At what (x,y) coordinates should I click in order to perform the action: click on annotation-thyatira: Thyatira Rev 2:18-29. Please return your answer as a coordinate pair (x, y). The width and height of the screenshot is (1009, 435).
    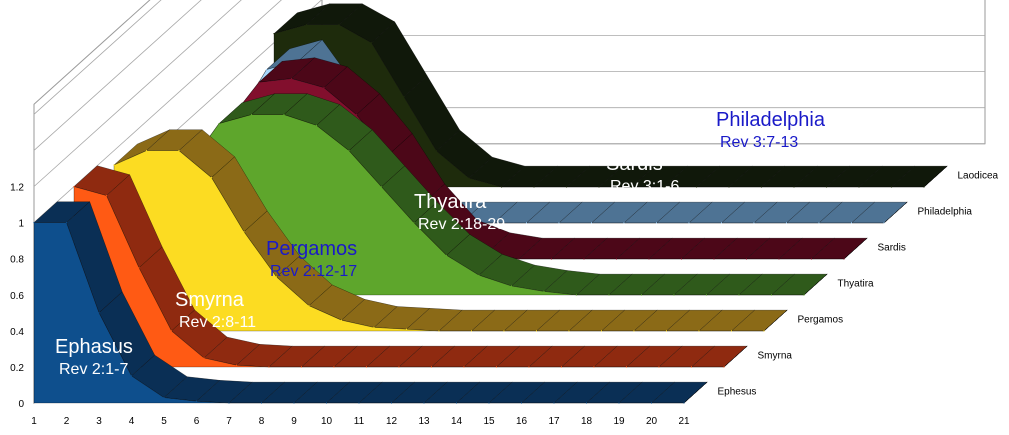
    Looking at the image, I should click on (459, 212).